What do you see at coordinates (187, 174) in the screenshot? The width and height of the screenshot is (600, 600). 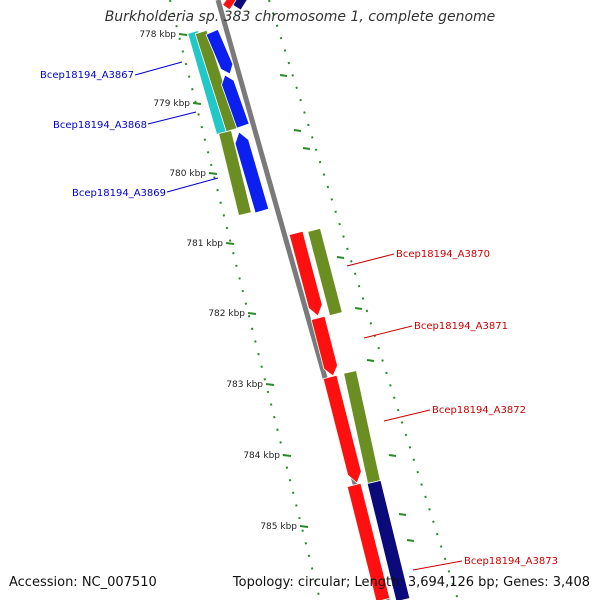 I see `scale-tick-label: 780 kbp` at bounding box center [187, 174].